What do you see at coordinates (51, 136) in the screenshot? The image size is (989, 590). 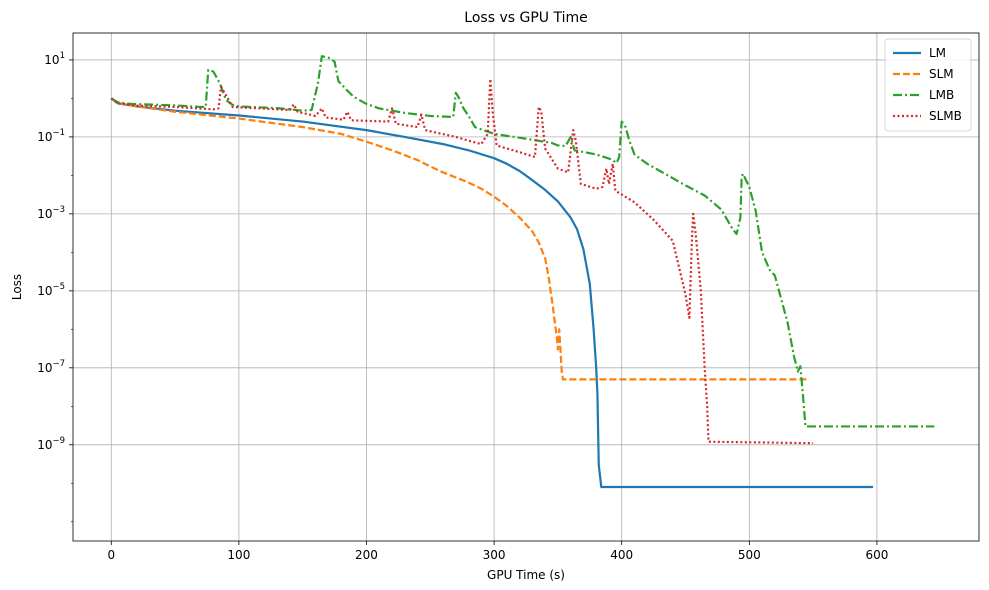 I see `y-tick-label: 10⁻¹` at bounding box center [51, 136].